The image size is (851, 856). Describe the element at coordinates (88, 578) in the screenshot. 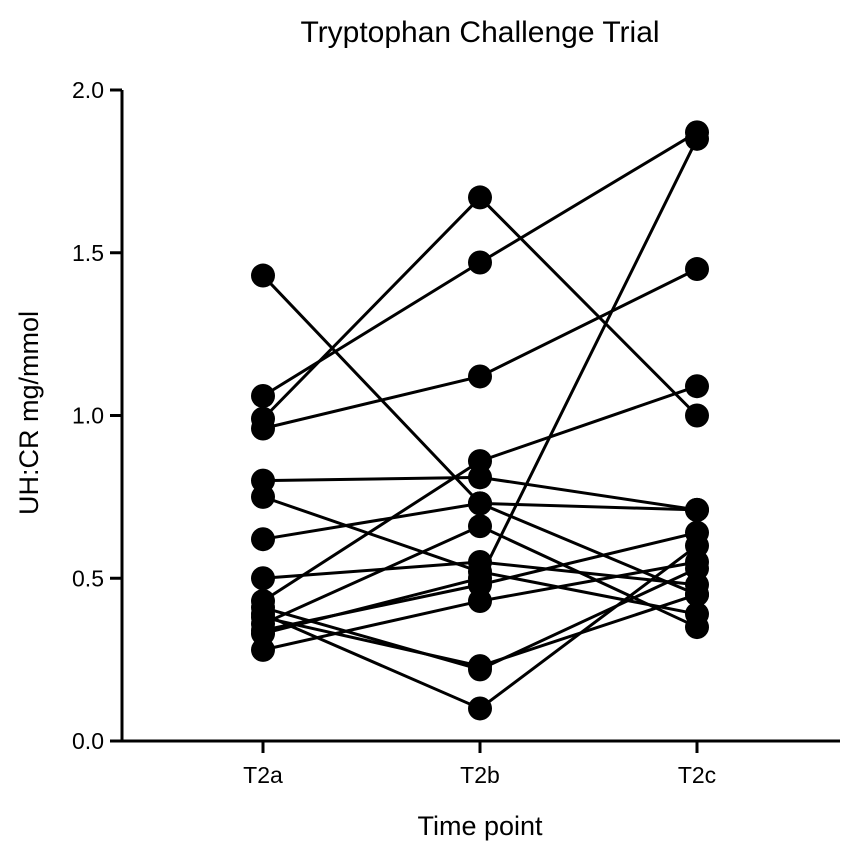

I see `y-tick-label: 0.5` at that location.